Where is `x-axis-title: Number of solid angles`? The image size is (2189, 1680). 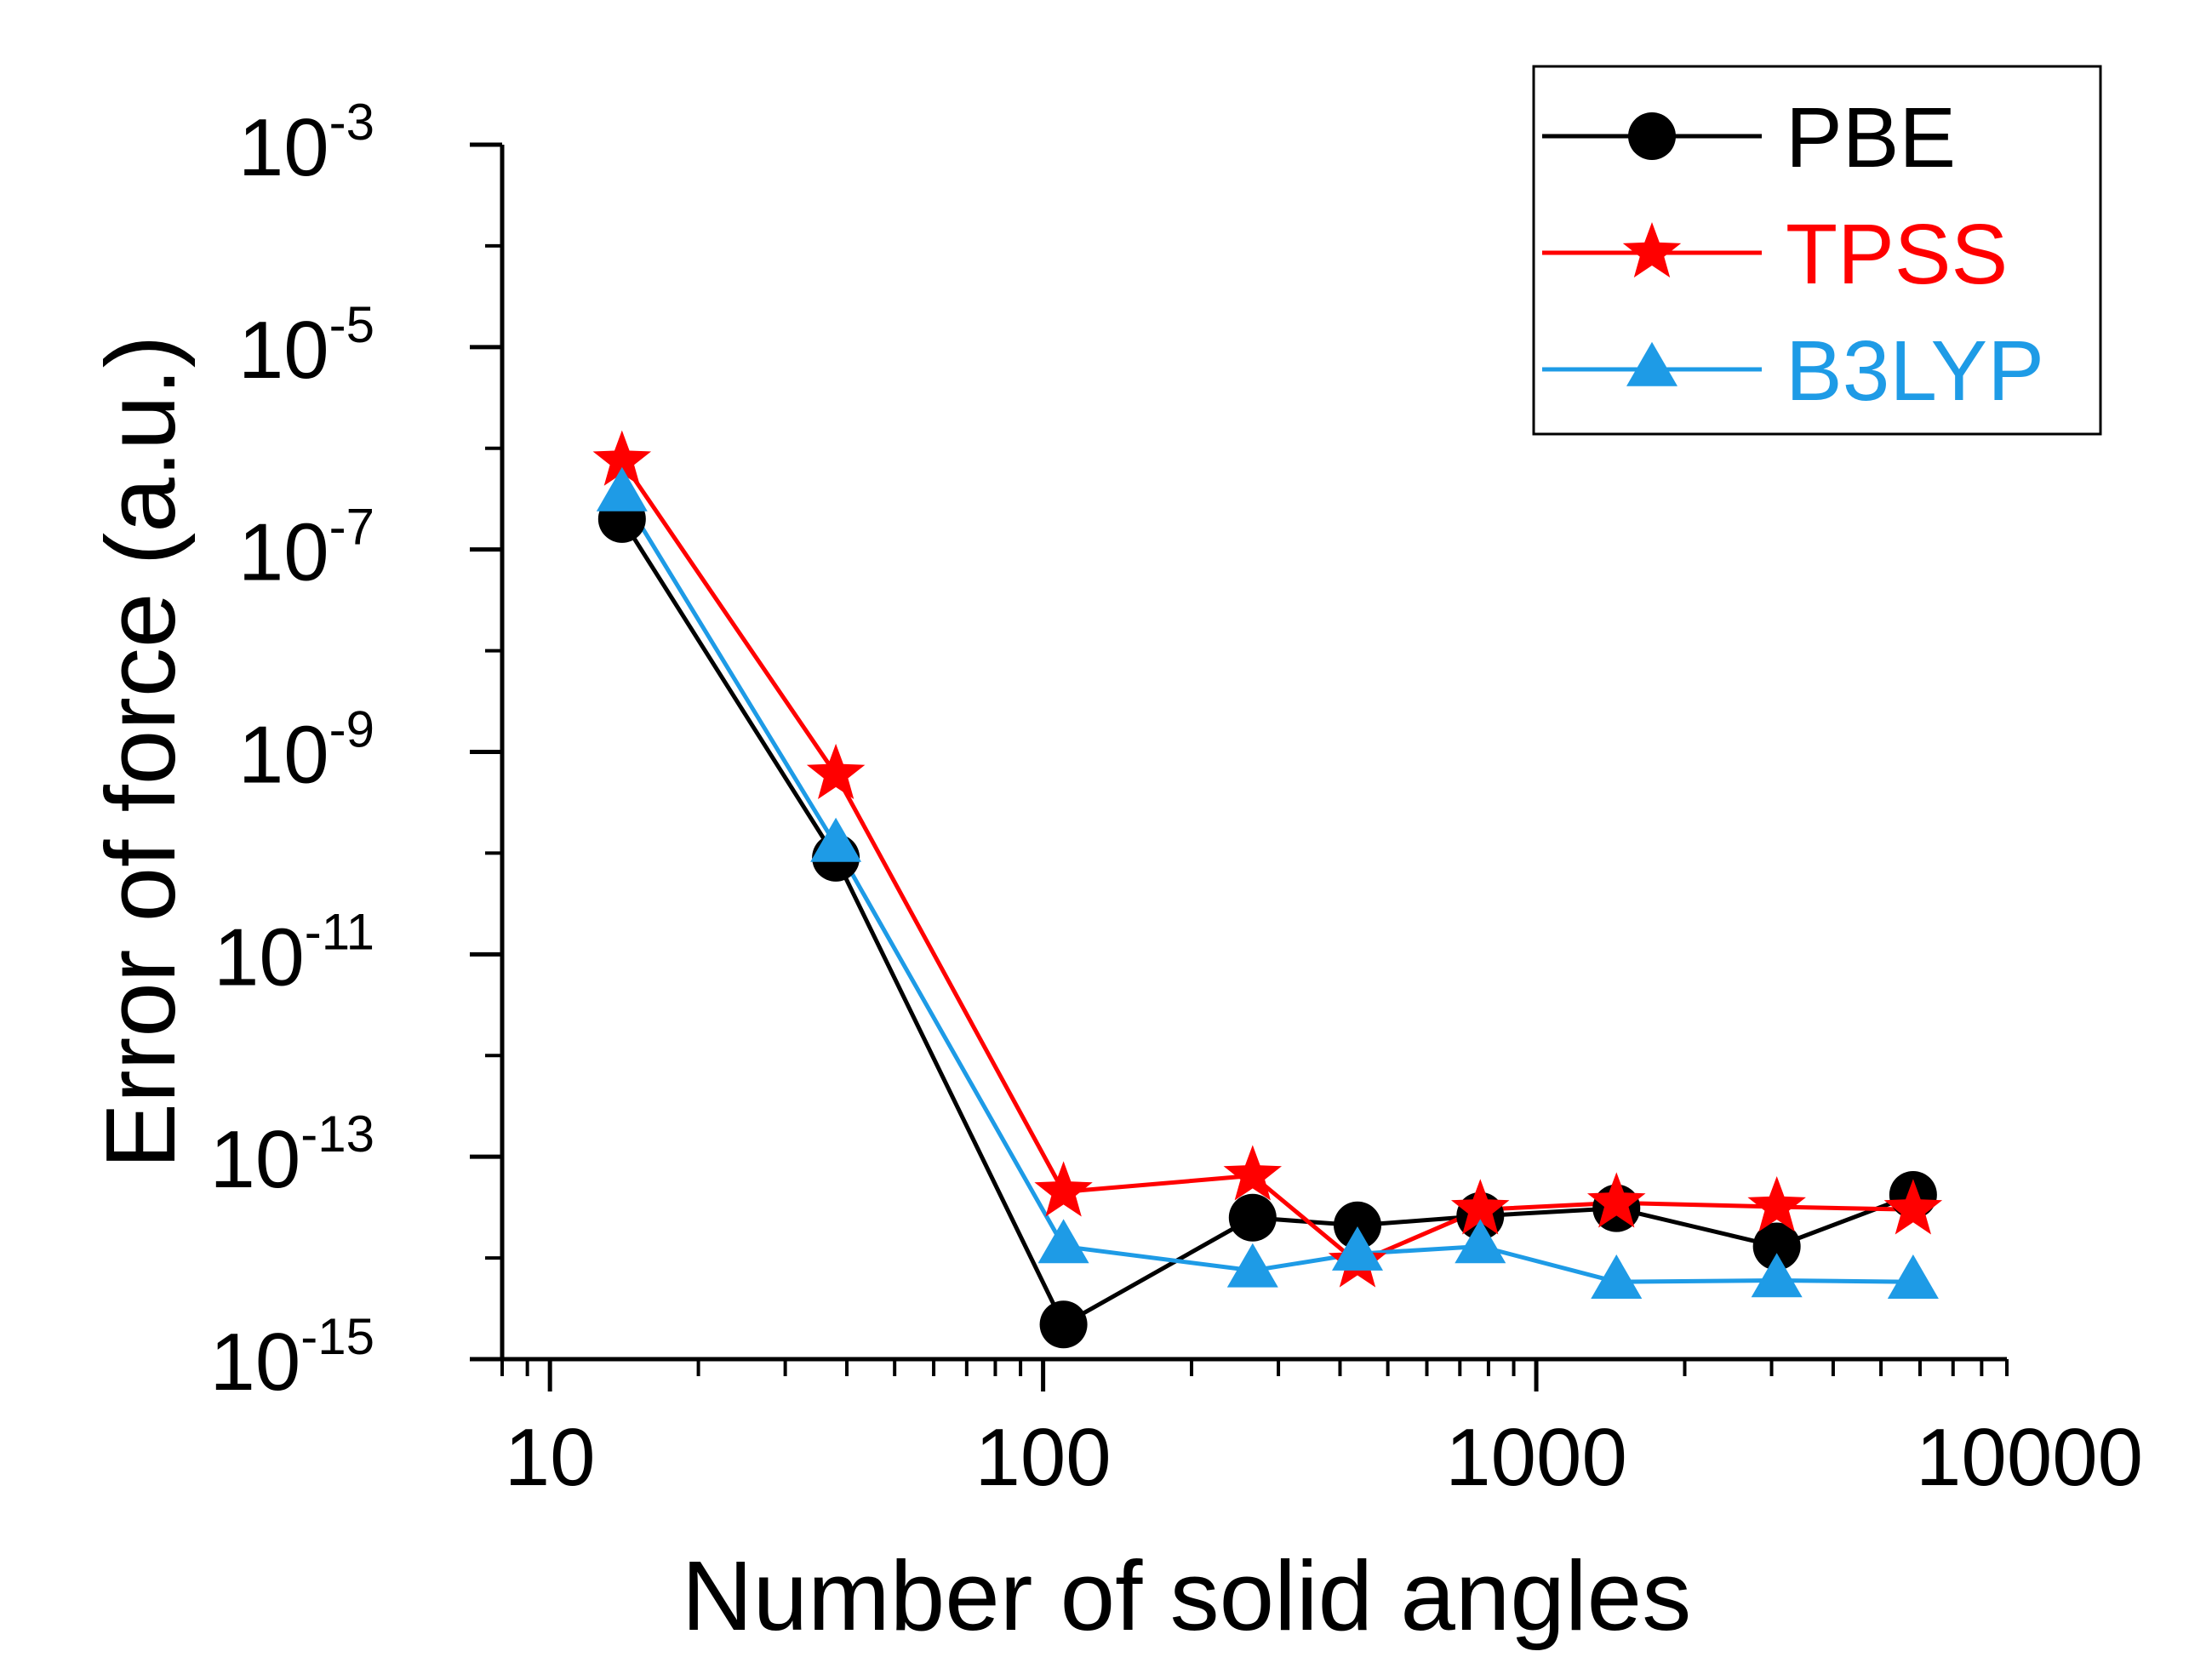 x-axis-title: Number of solid angles is located at coordinates (1186, 1595).